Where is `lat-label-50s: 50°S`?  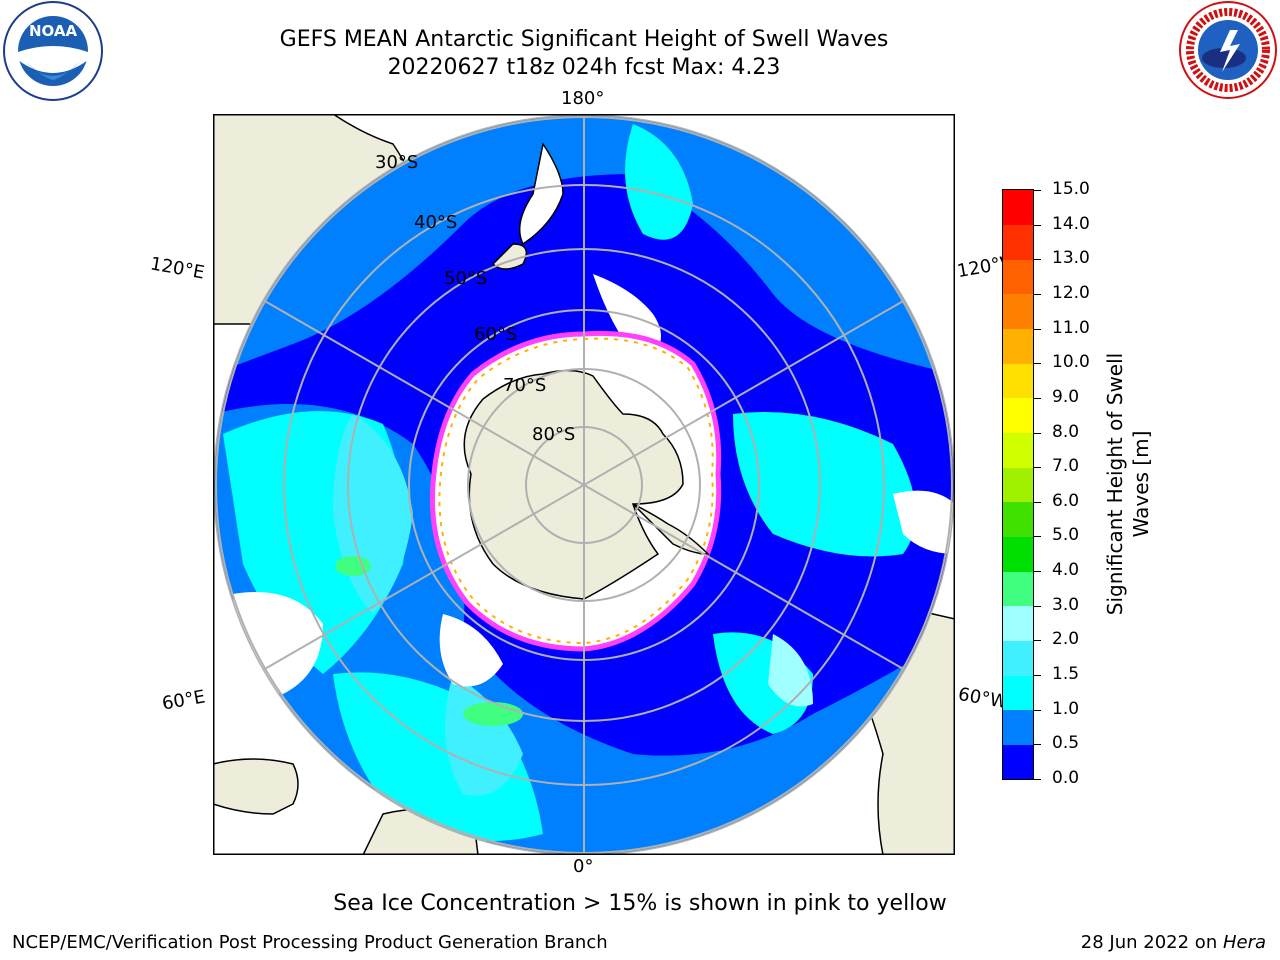 lat-label-50s: 50°S is located at coordinates (466, 278).